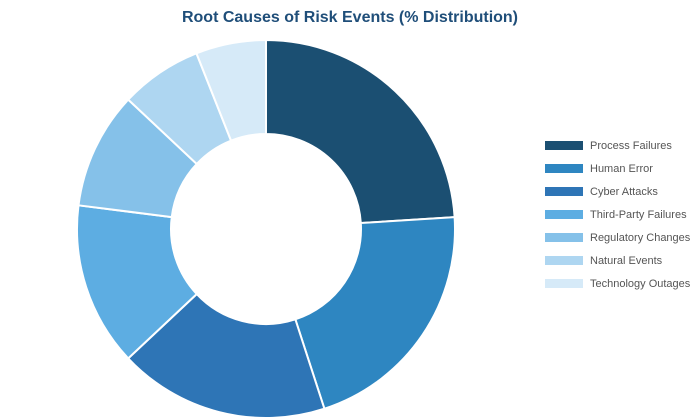 The height and width of the screenshot is (420, 700). I want to click on legend-label: Natural Events, so click(626, 260).